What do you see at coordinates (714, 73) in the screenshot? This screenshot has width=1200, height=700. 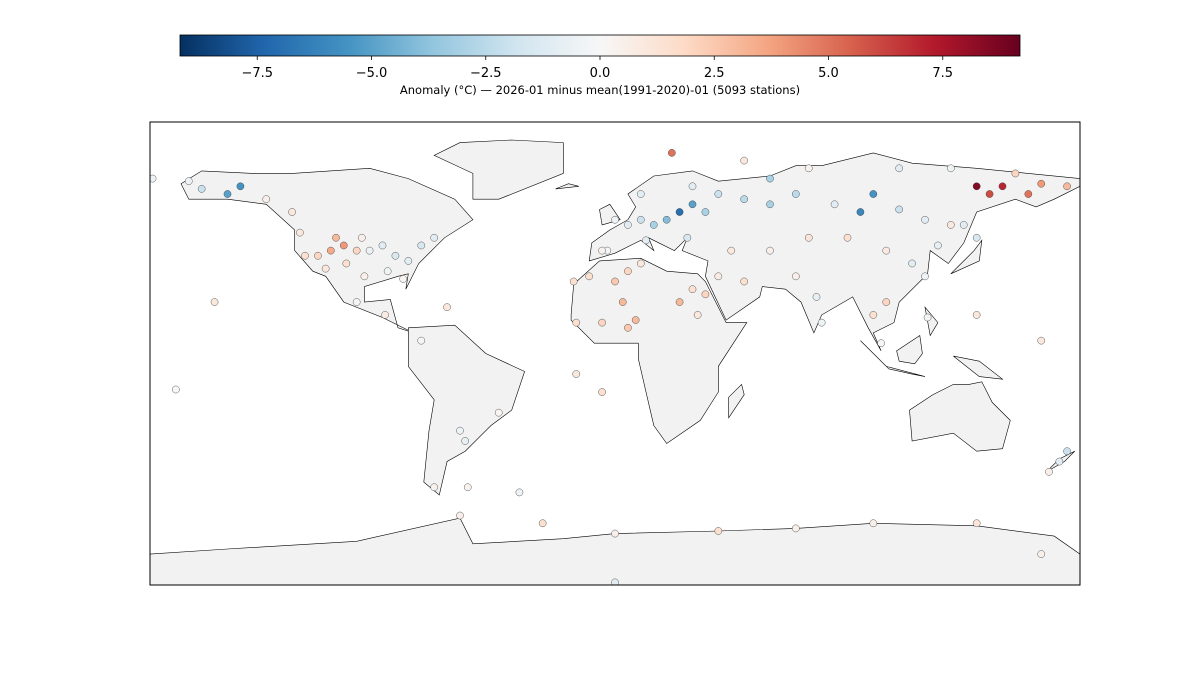 I see `colorbar-tick-label: 2.5` at bounding box center [714, 73].